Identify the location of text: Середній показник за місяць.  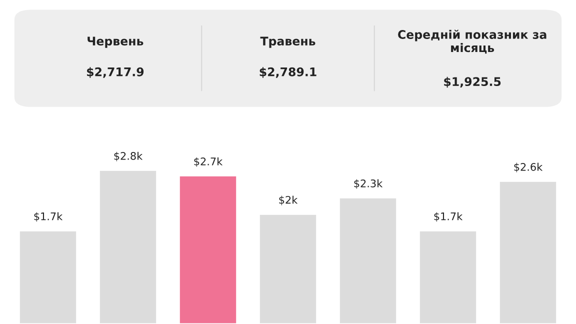
(472, 42).